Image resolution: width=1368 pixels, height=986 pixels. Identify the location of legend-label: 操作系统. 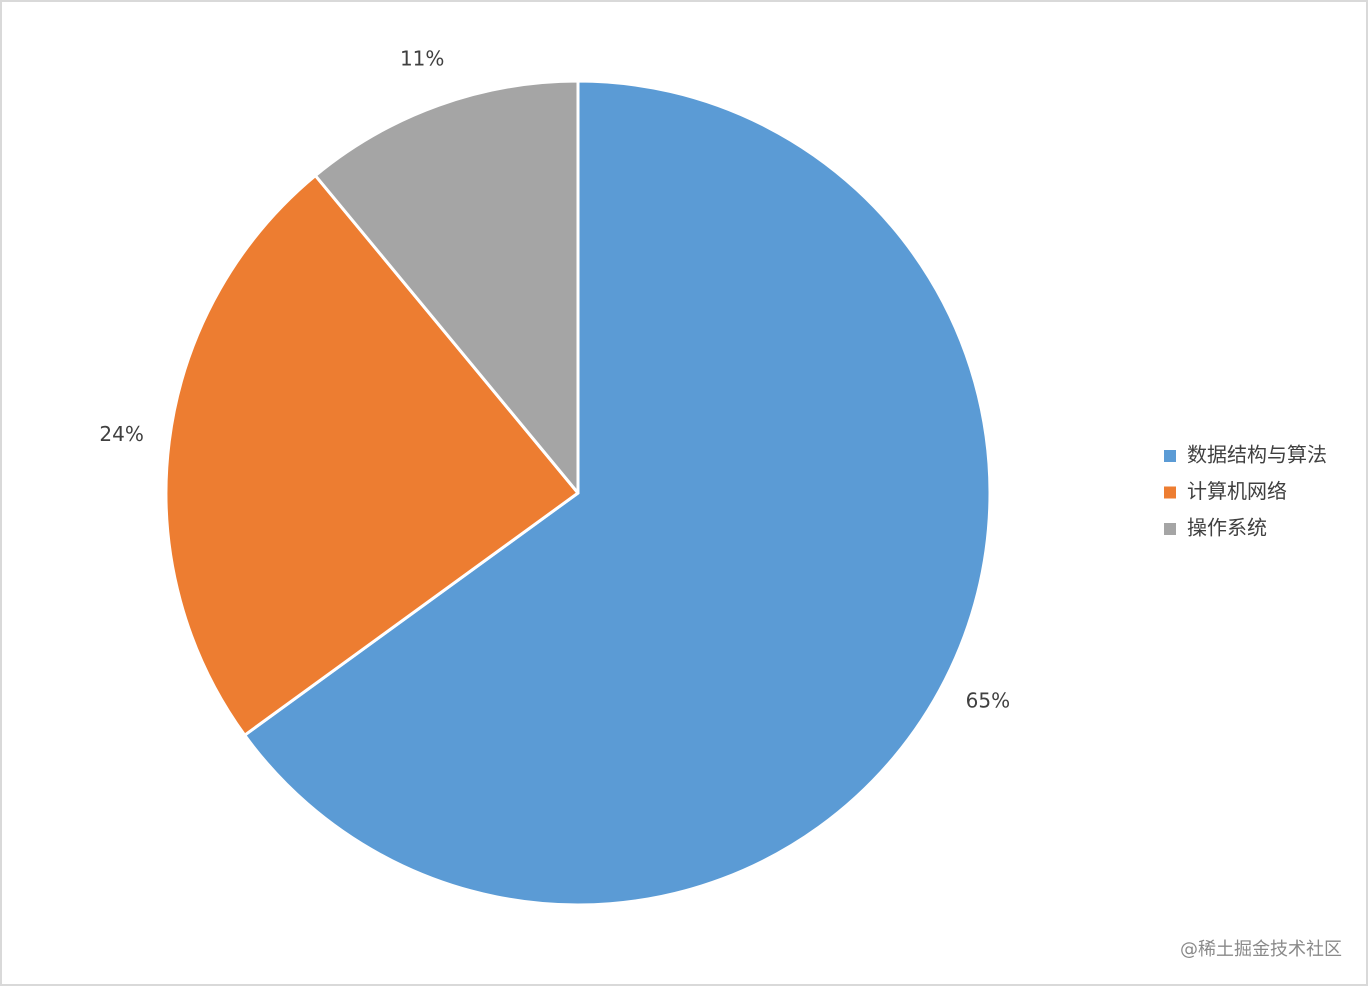
(1227, 528).